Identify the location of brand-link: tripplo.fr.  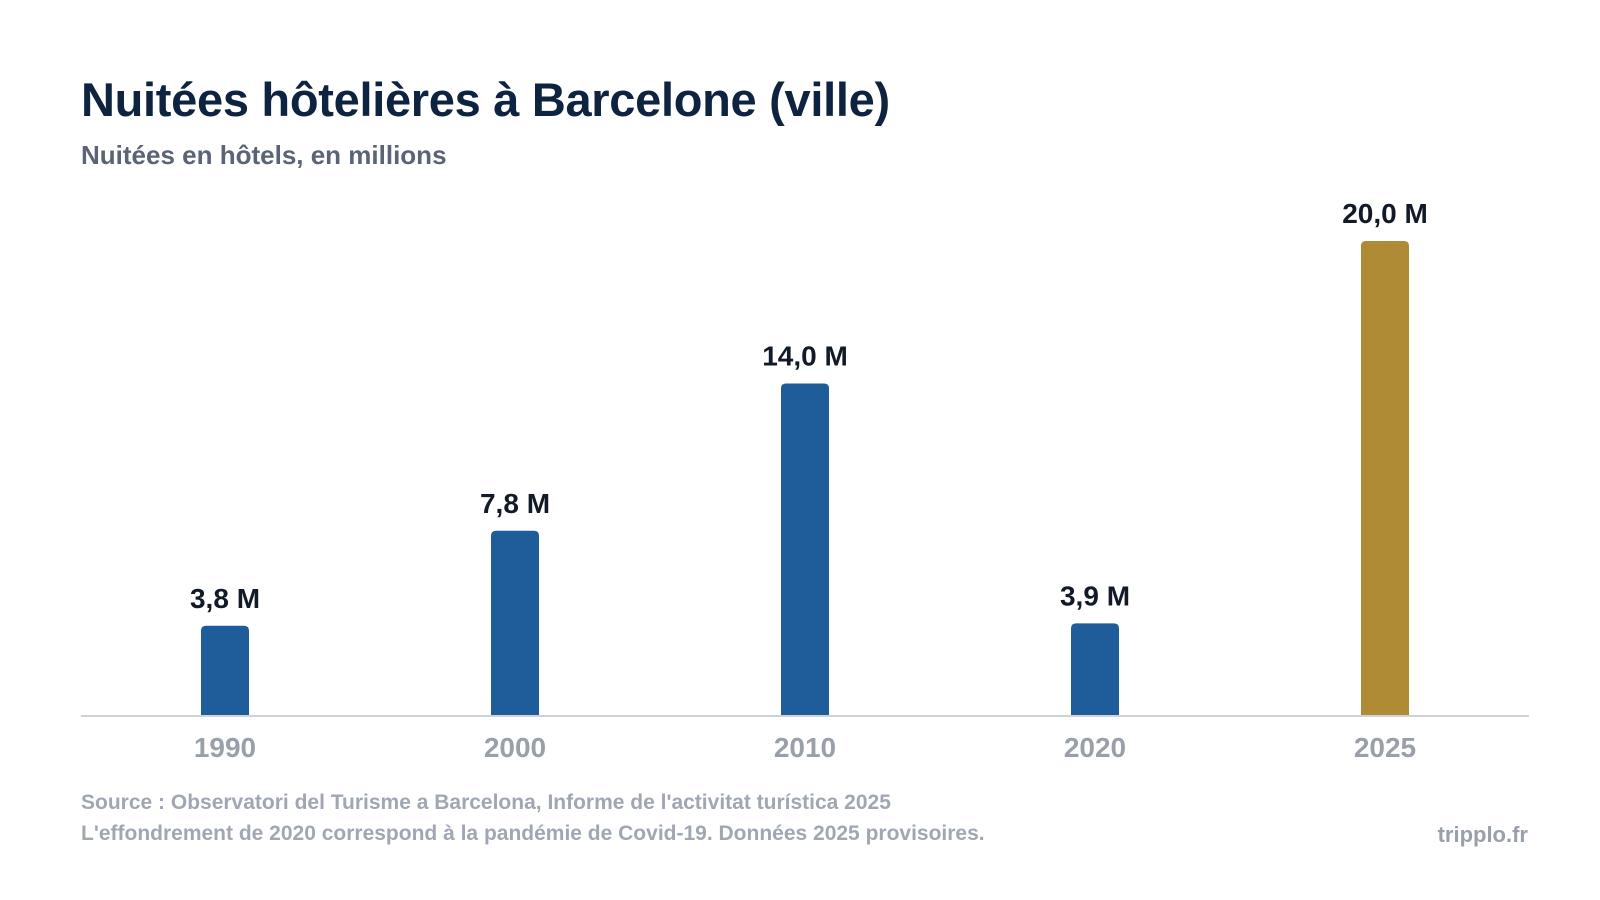
(1482, 834).